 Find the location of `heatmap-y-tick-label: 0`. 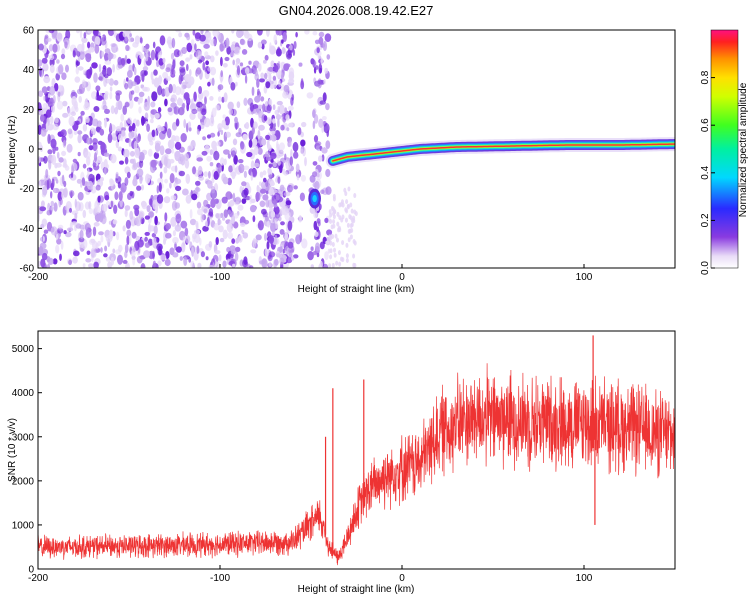

heatmap-y-tick-label: 0 is located at coordinates (31, 150).